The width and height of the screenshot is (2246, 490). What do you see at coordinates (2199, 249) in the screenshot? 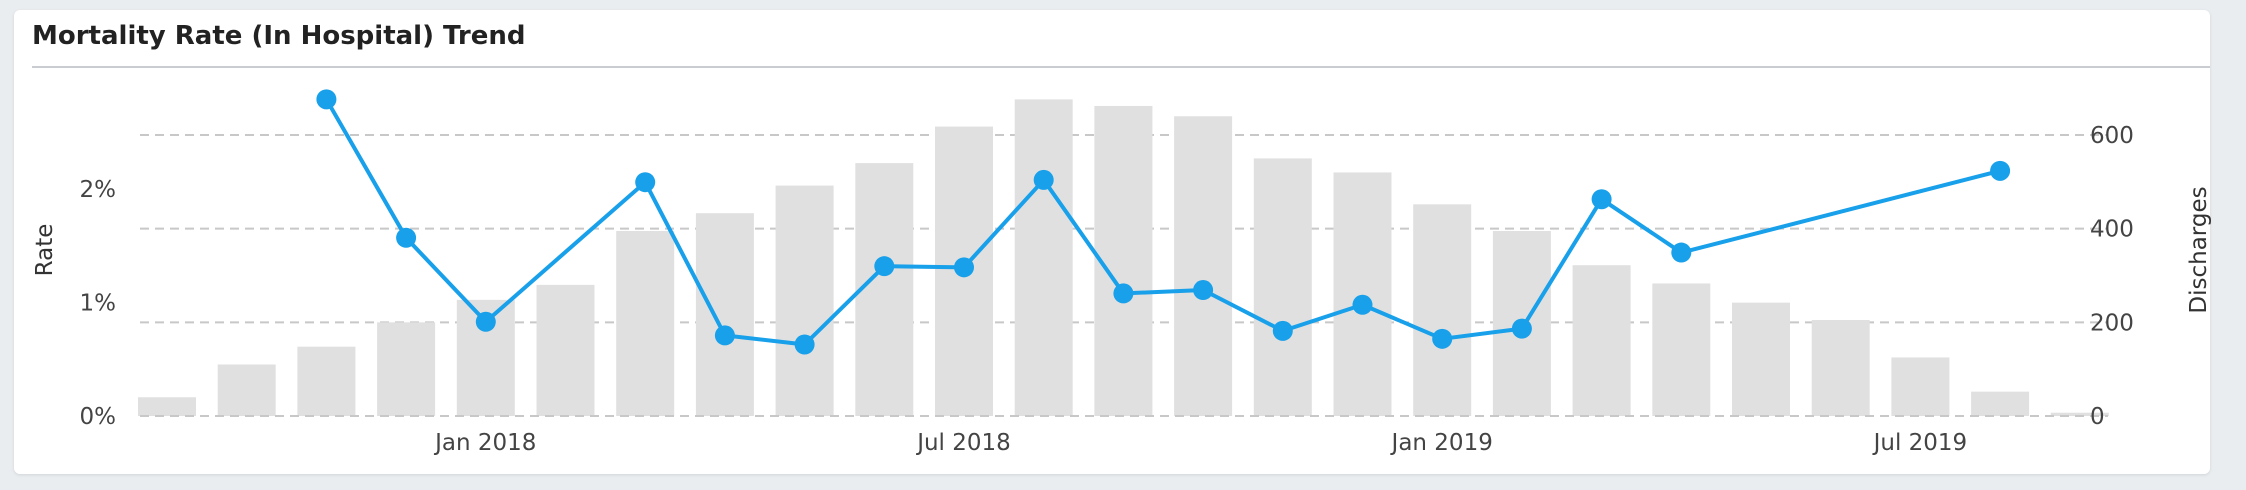
I see `right-axis-title: Discharges` at bounding box center [2199, 249].